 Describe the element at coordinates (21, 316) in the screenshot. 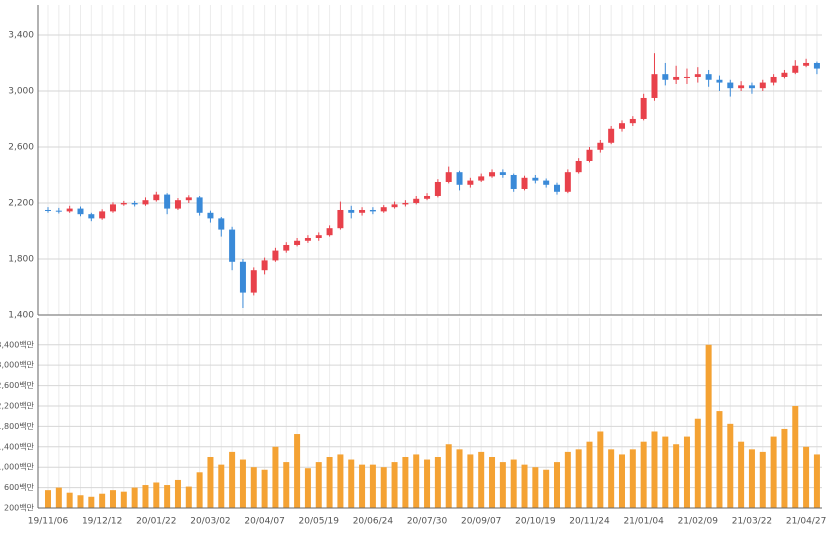

I see `y-tick-label: 1,400` at that location.